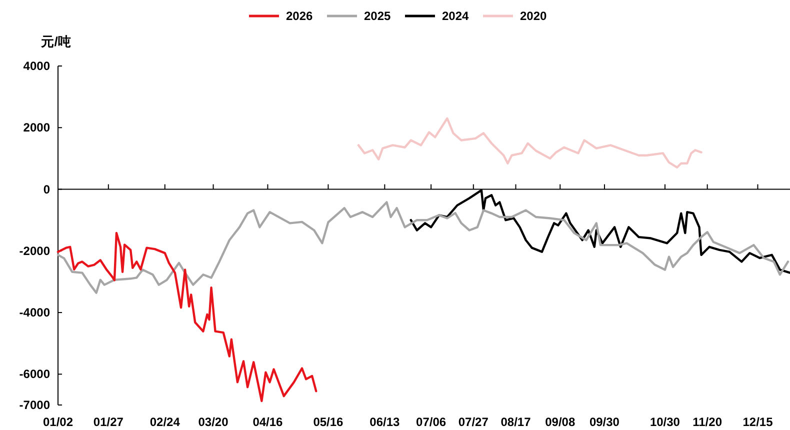 Image resolution: width=790 pixels, height=430 pixels. I want to click on y-tick-label: 4000, so click(36, 66).